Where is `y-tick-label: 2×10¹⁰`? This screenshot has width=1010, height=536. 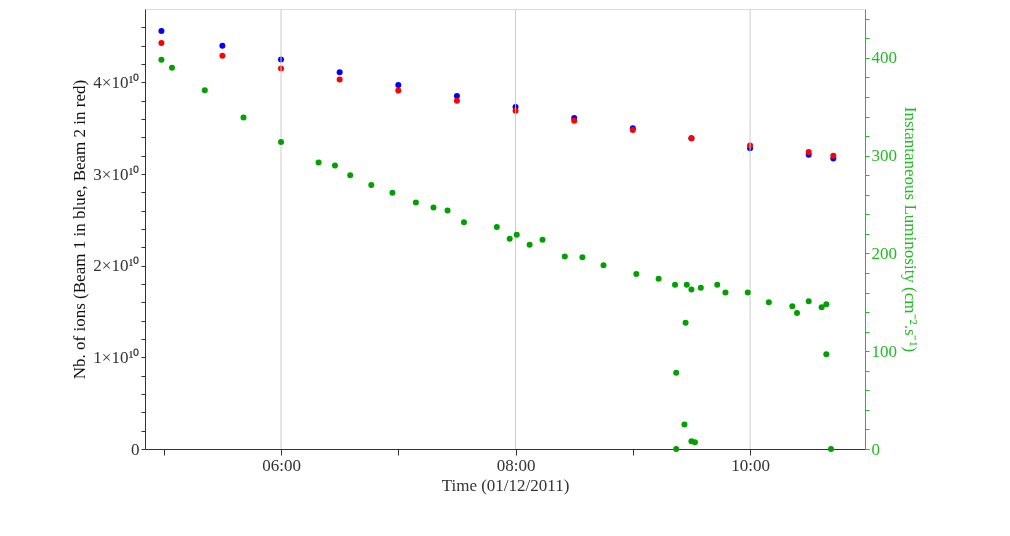 y-tick-label: 2×10¹⁰ is located at coordinates (116, 266).